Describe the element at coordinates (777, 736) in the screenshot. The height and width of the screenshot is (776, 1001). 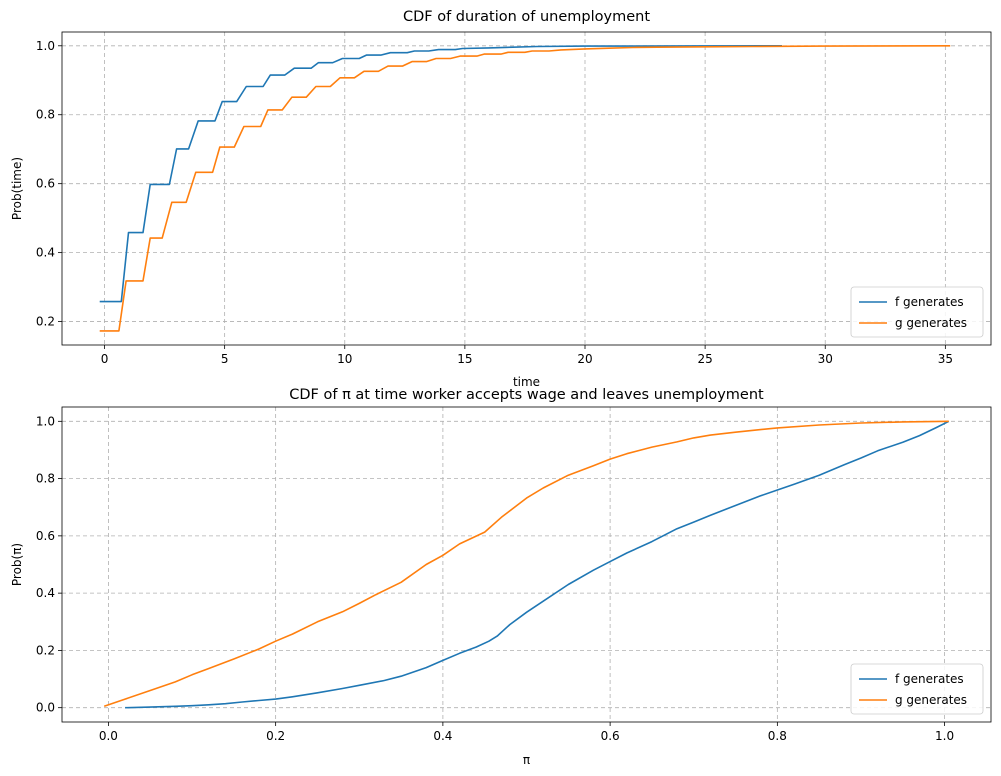
I see `x-tick-label: 0.8` at that location.